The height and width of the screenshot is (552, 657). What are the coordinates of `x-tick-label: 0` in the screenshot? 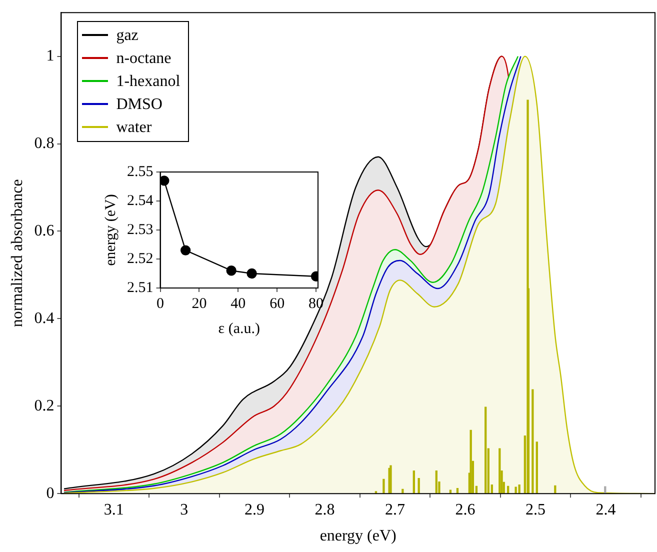 It's located at (160, 304).